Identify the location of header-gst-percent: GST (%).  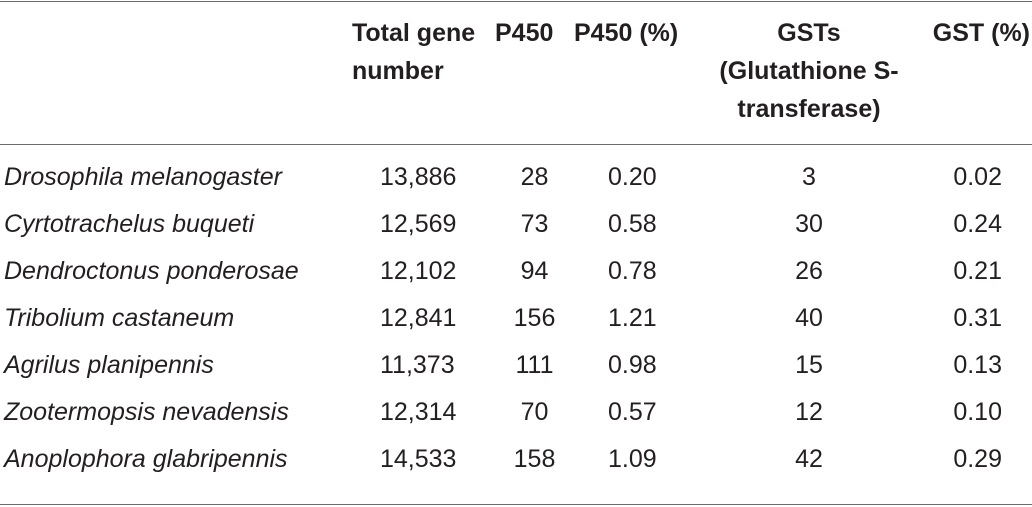
(981, 33).